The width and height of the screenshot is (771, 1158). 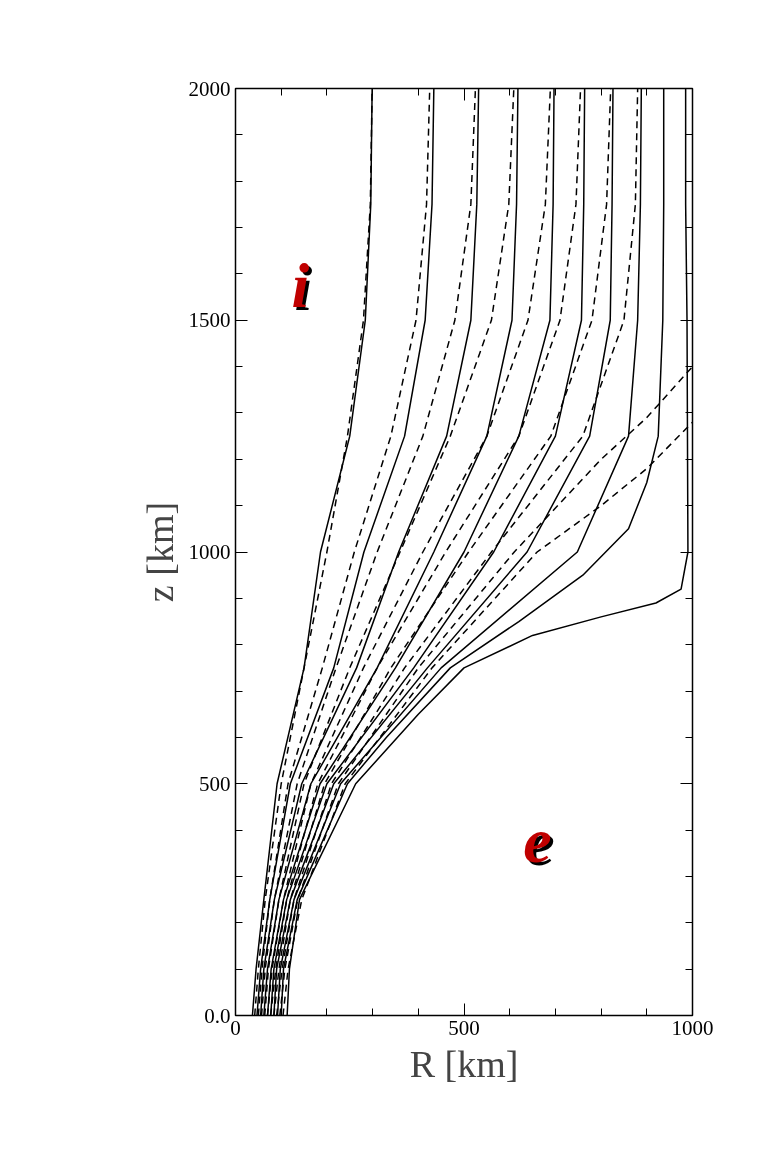 I want to click on y-tick-label: 0.0, so click(x=217, y=1015).